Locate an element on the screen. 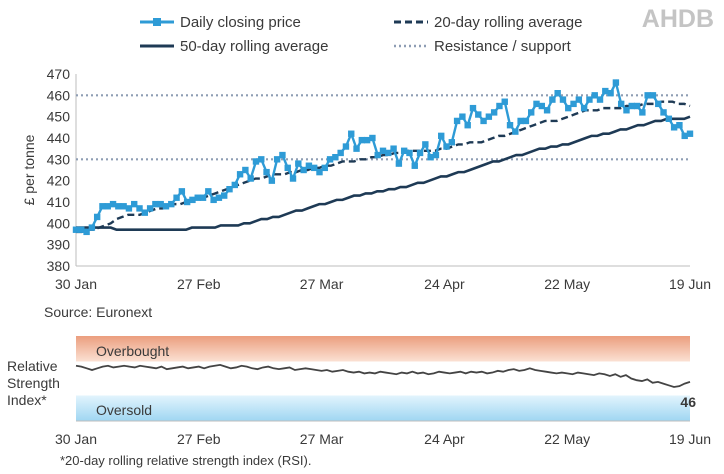  legend-label-ma20: 20-day rolling average is located at coordinates (508, 22).